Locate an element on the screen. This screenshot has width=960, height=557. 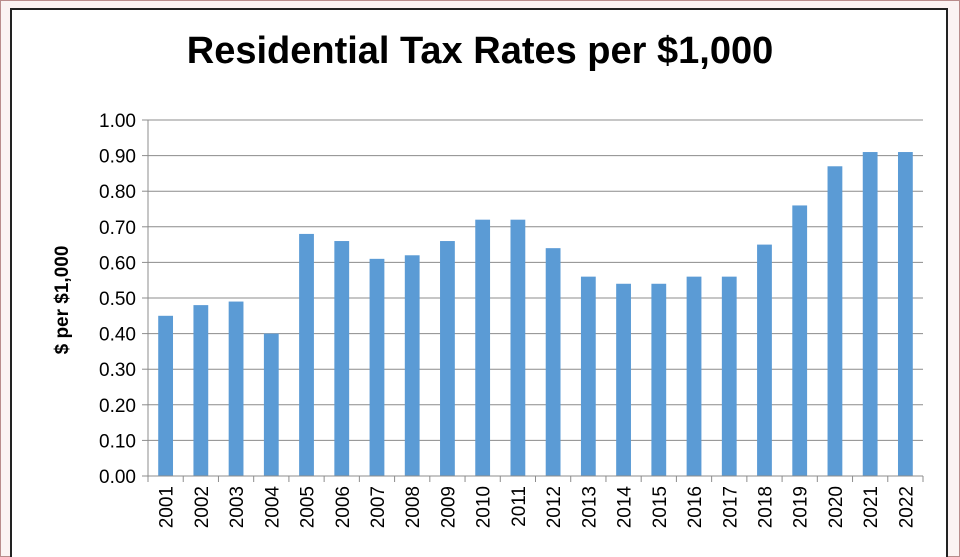
bar-2022 is located at coordinates (905, 314).